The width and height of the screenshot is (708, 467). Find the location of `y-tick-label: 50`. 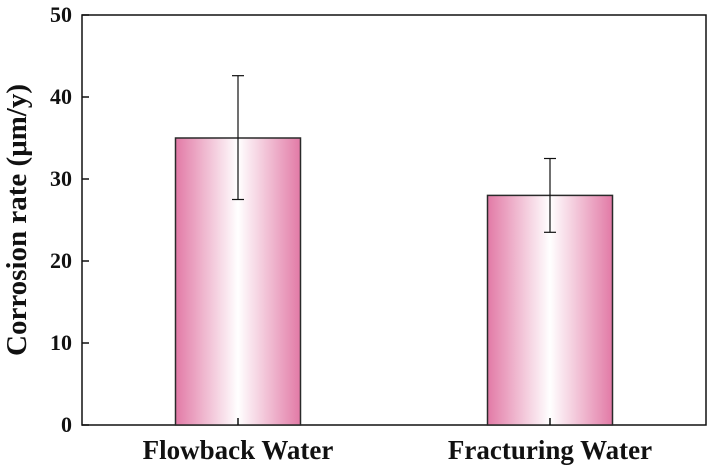

y-tick-label: 50 is located at coordinates (61, 14).